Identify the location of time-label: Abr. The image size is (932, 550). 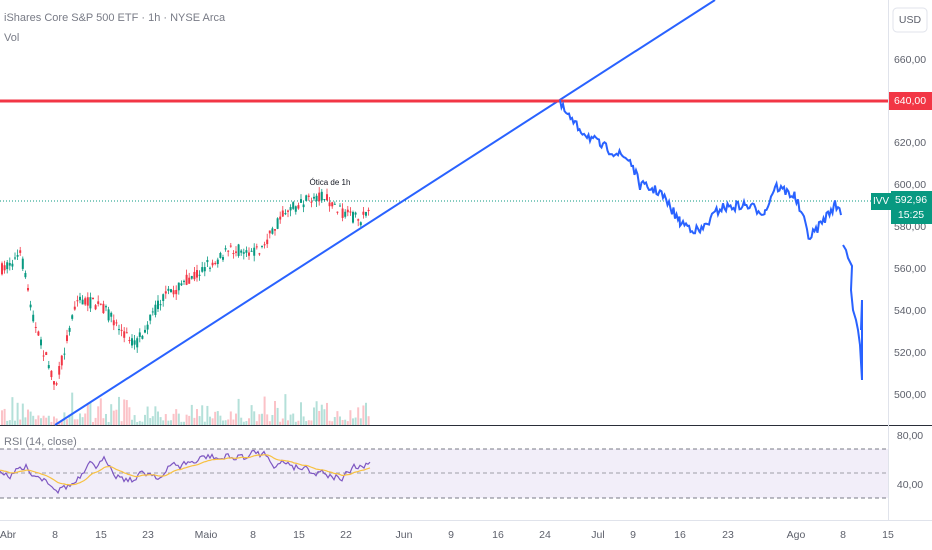
(8, 535).